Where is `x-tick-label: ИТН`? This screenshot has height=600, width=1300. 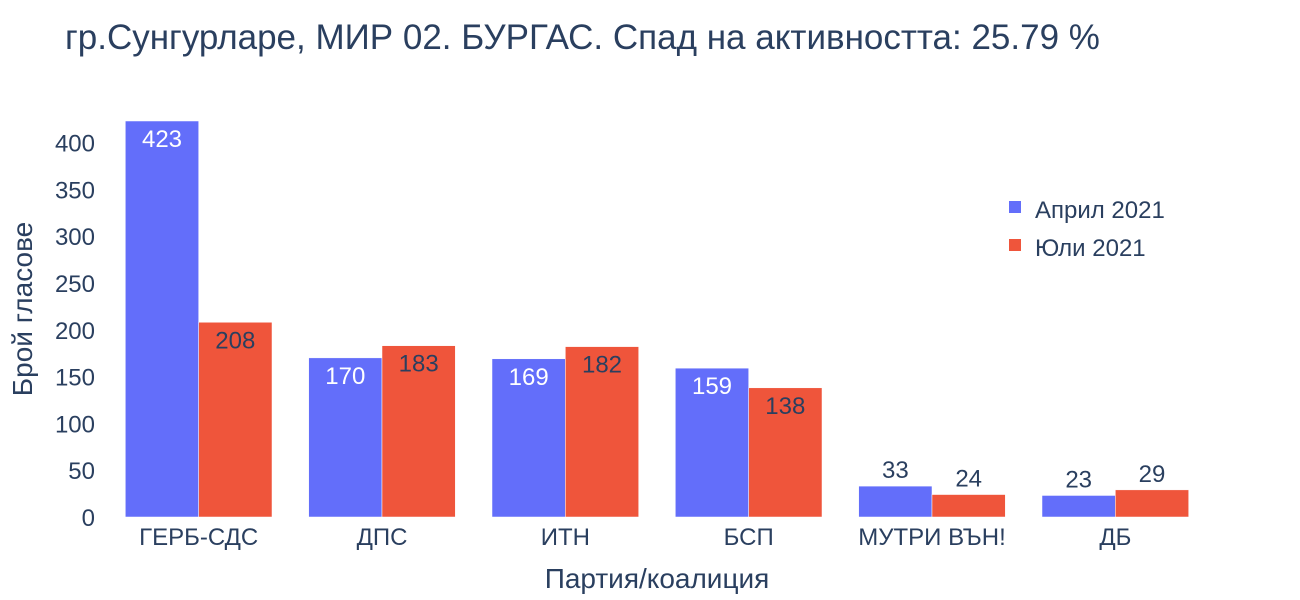 x-tick-label: ИТН is located at coordinates (565, 537).